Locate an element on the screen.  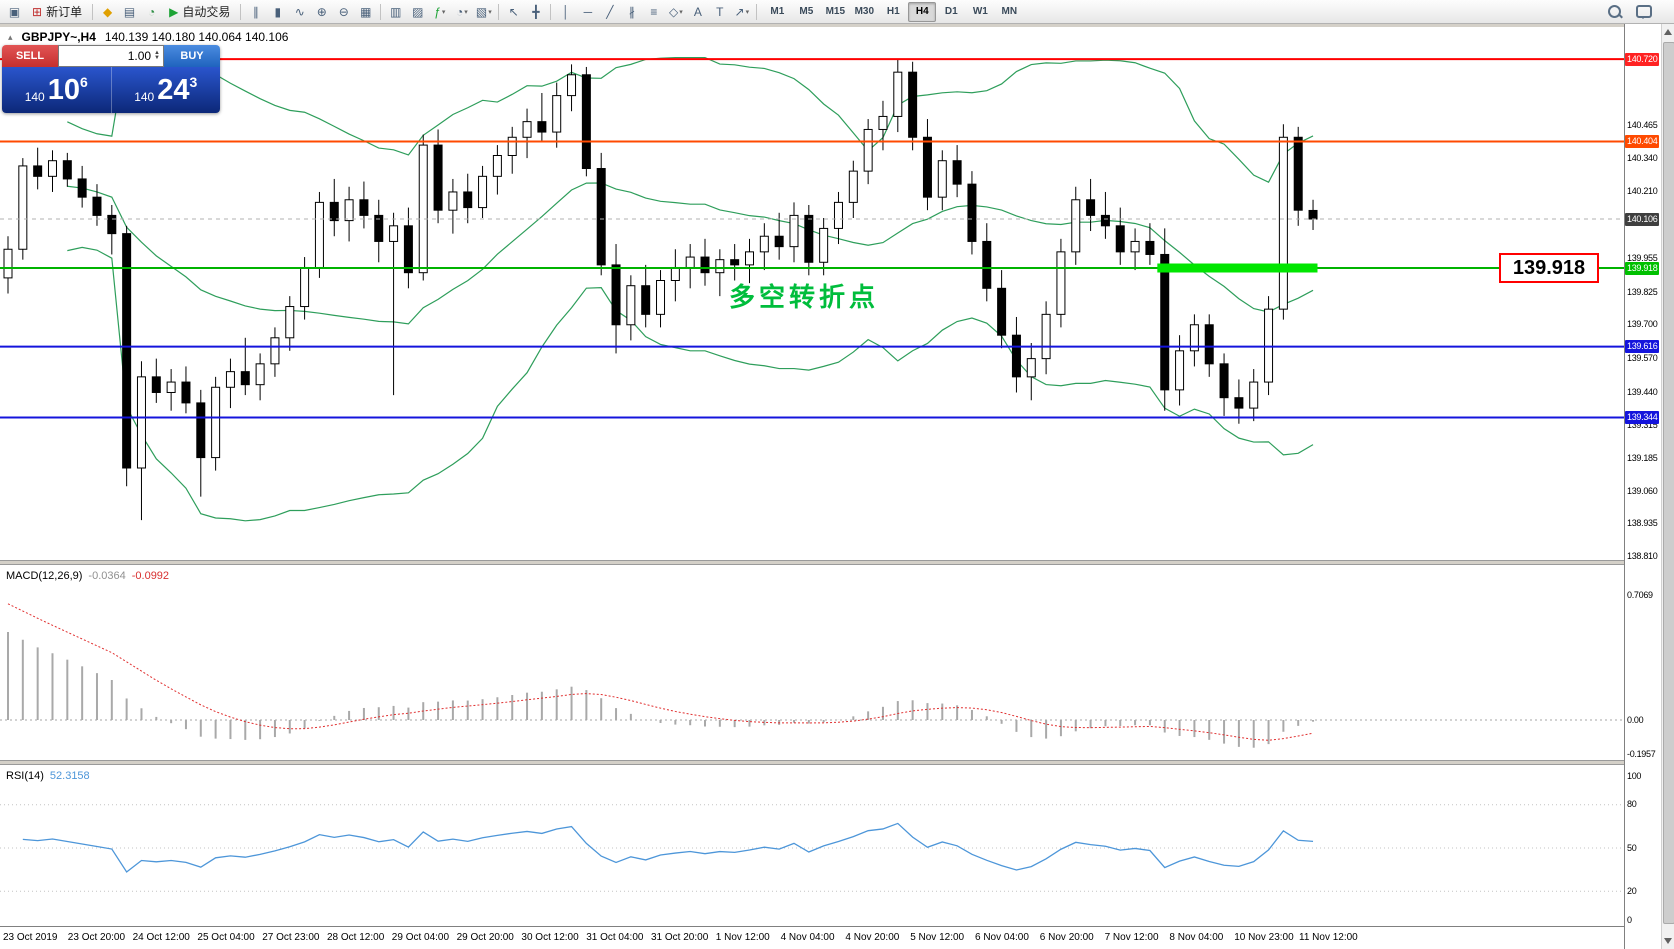
crosshair-icon: ╋ is located at coordinates (535, 12).